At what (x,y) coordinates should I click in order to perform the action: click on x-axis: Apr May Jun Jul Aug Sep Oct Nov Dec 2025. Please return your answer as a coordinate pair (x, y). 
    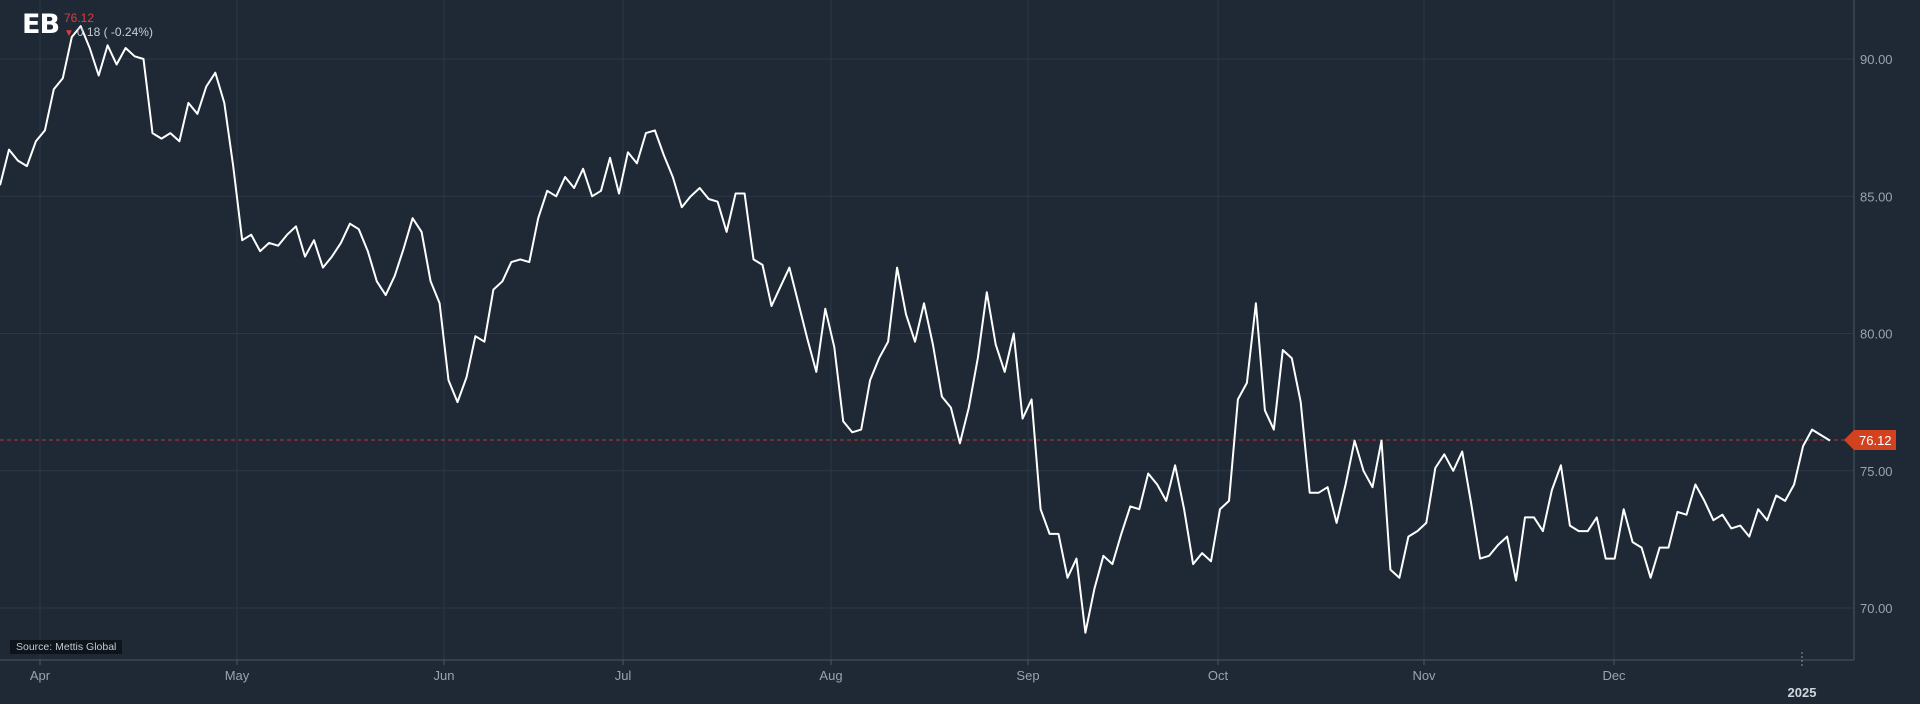
    Looking at the image, I should click on (923, 676).